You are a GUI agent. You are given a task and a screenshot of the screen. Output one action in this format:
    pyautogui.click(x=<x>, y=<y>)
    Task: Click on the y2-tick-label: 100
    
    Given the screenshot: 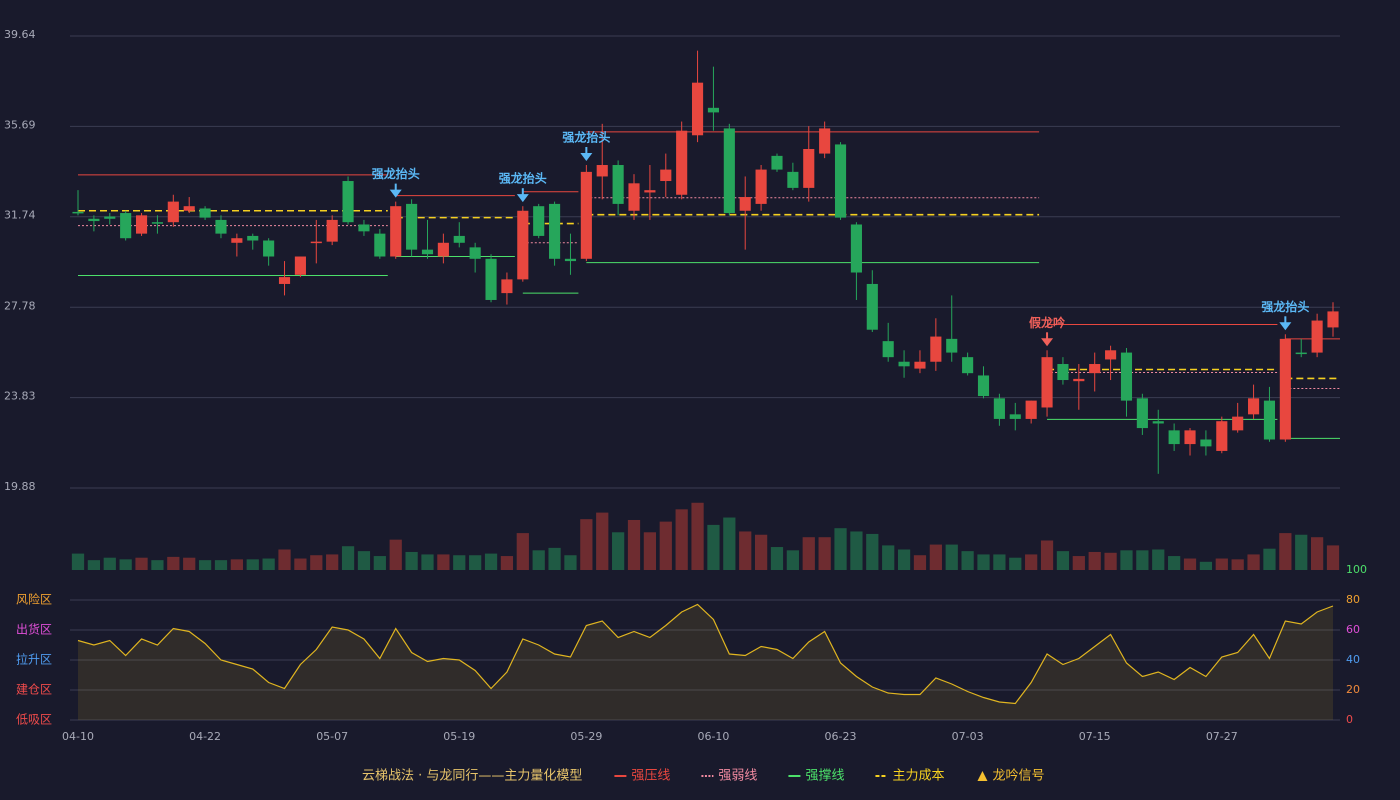 What is the action you would take?
    pyautogui.click(x=1356, y=569)
    